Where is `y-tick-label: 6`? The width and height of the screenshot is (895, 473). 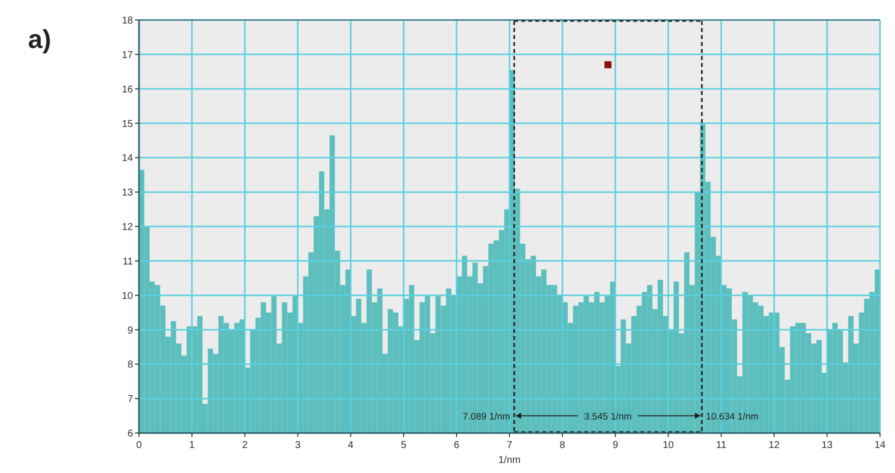 y-tick-label: 6 is located at coordinates (130, 434).